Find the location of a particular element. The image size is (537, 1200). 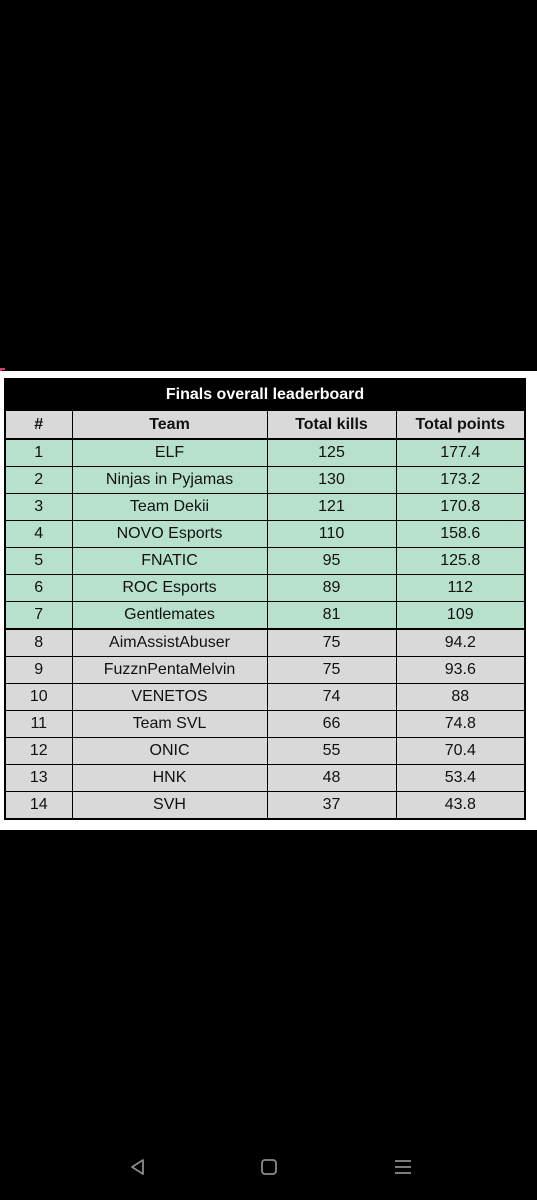

table-row: 8 AimAssistAbuser 75 94.2 is located at coordinates (265, 642).